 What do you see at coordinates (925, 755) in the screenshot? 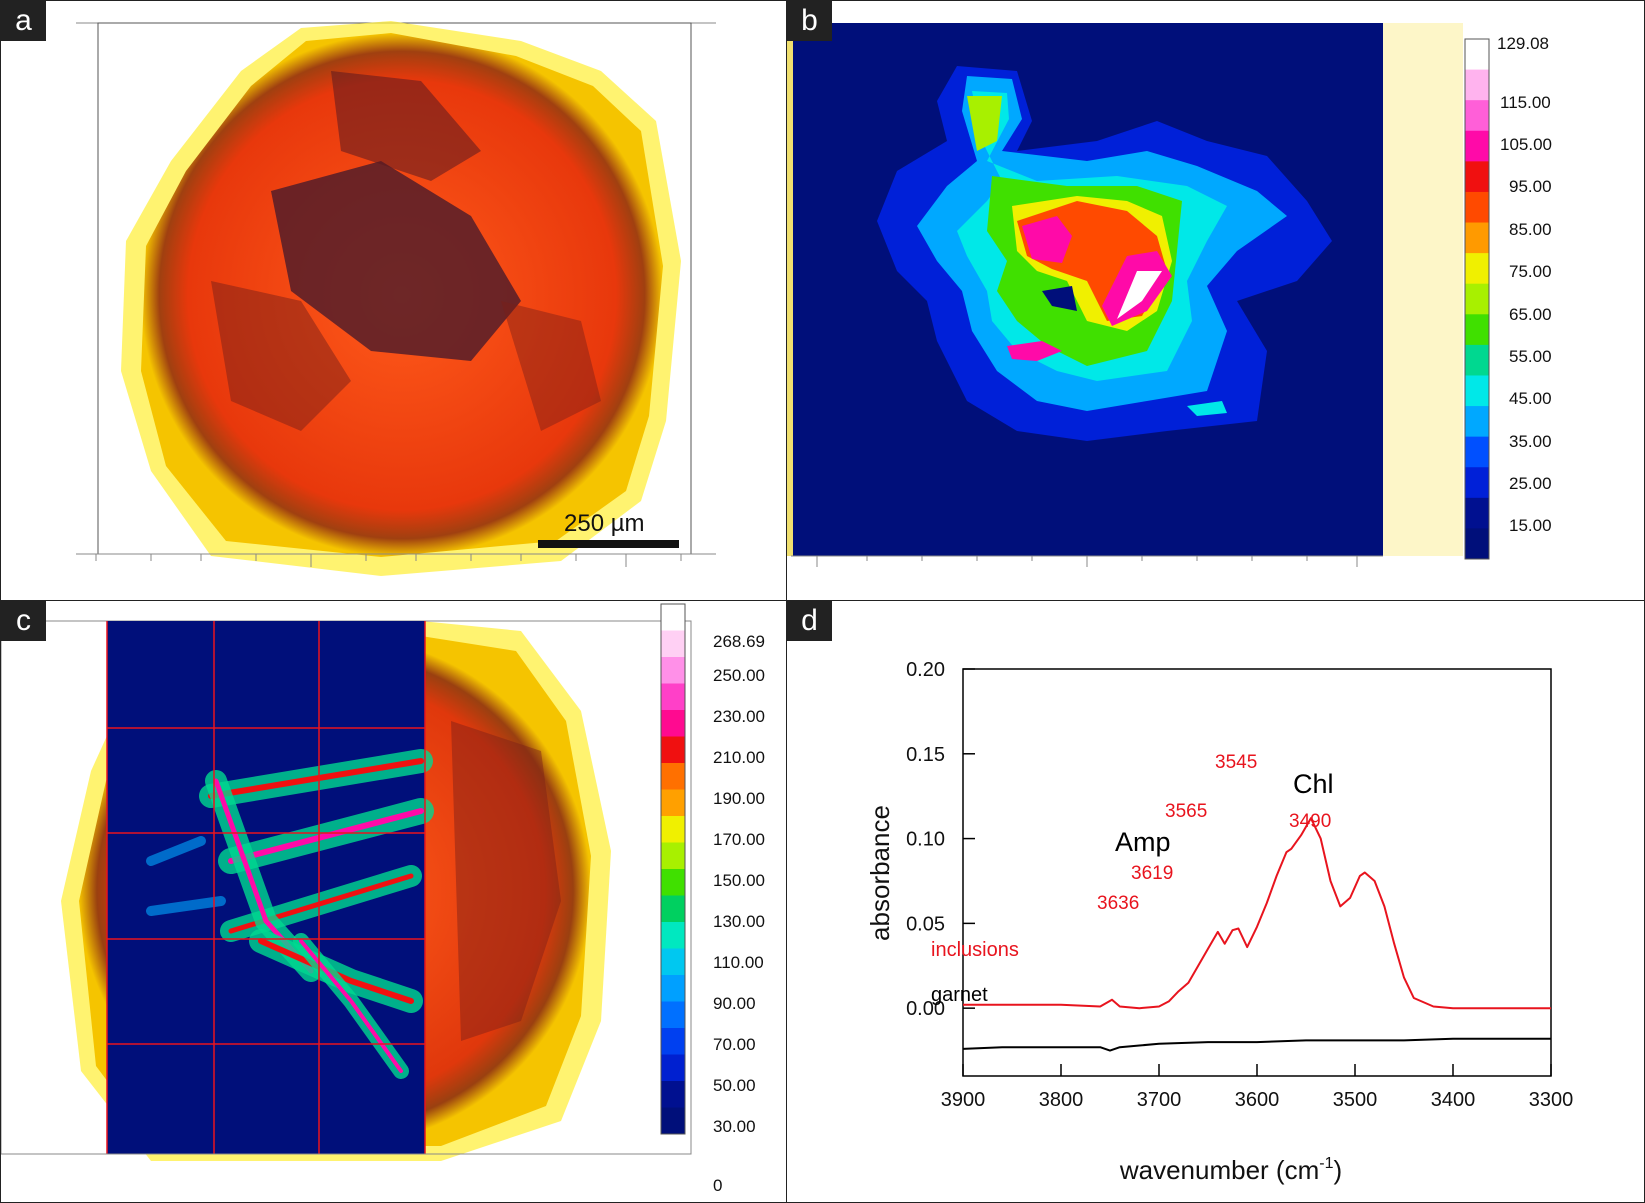
I see `y-tick-label: 0.15` at bounding box center [925, 755].